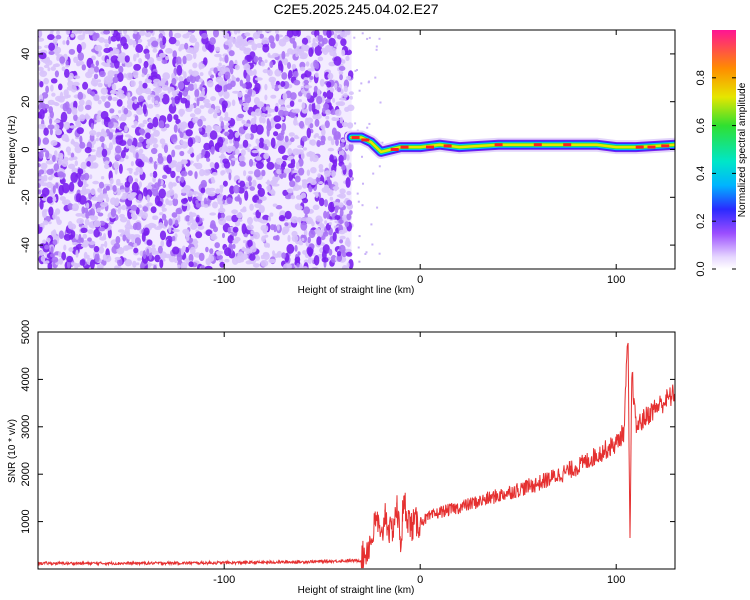 The width and height of the screenshot is (750, 600). What do you see at coordinates (701, 173) in the screenshot?
I see `colorbar-tick-label: 0.4` at bounding box center [701, 173].